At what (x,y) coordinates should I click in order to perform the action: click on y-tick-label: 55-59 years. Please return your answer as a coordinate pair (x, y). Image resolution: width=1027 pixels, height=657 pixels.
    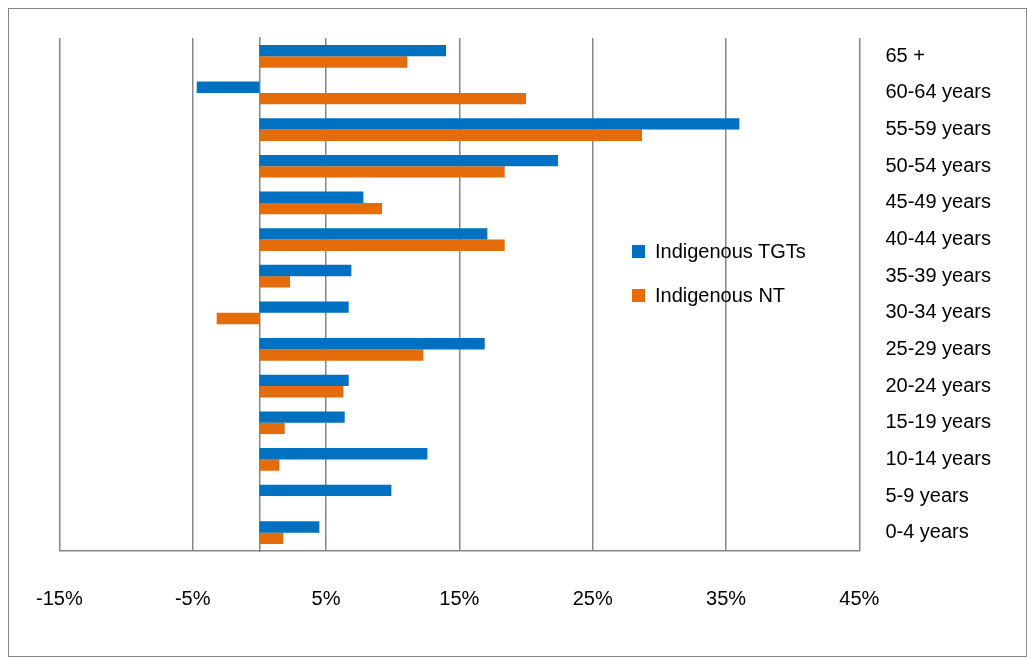
    Looking at the image, I should click on (938, 128).